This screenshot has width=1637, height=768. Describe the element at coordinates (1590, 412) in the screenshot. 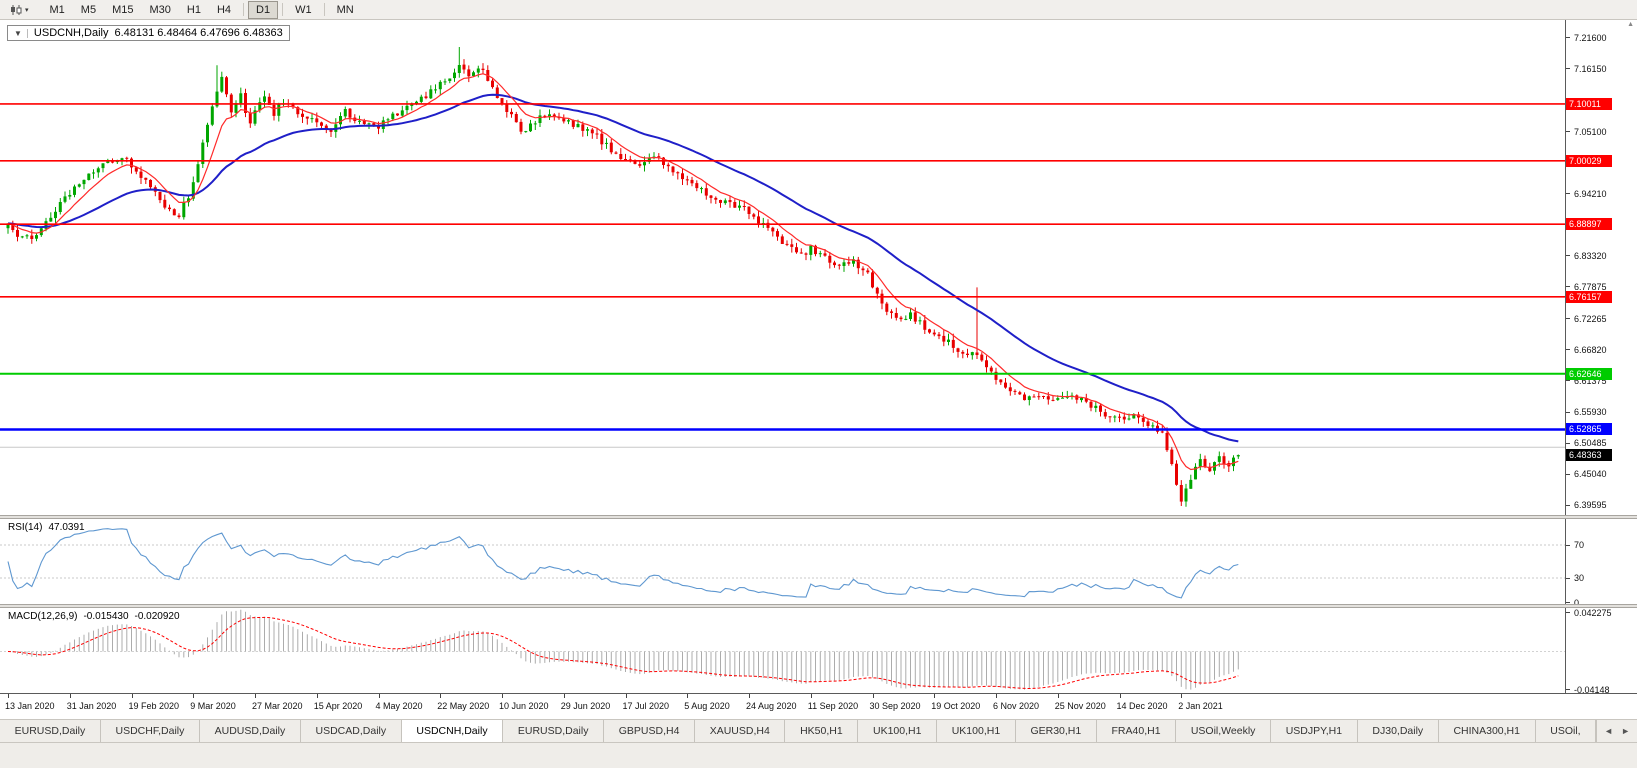

I see `price-tick-label: 6.55930` at that location.